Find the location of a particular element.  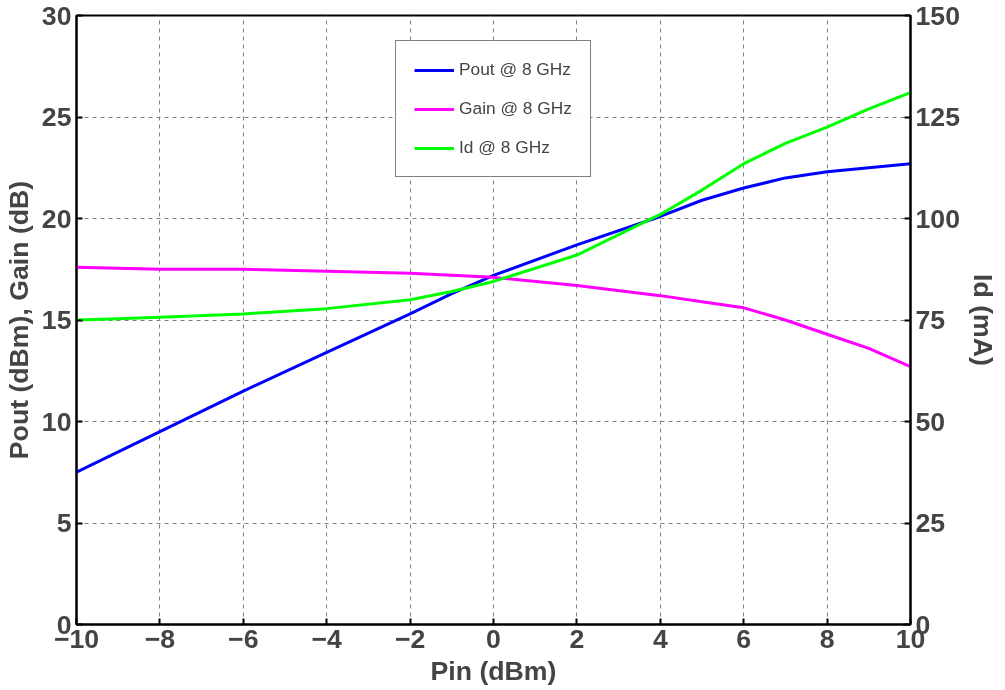

x-tick-label: 8 is located at coordinates (827, 638).